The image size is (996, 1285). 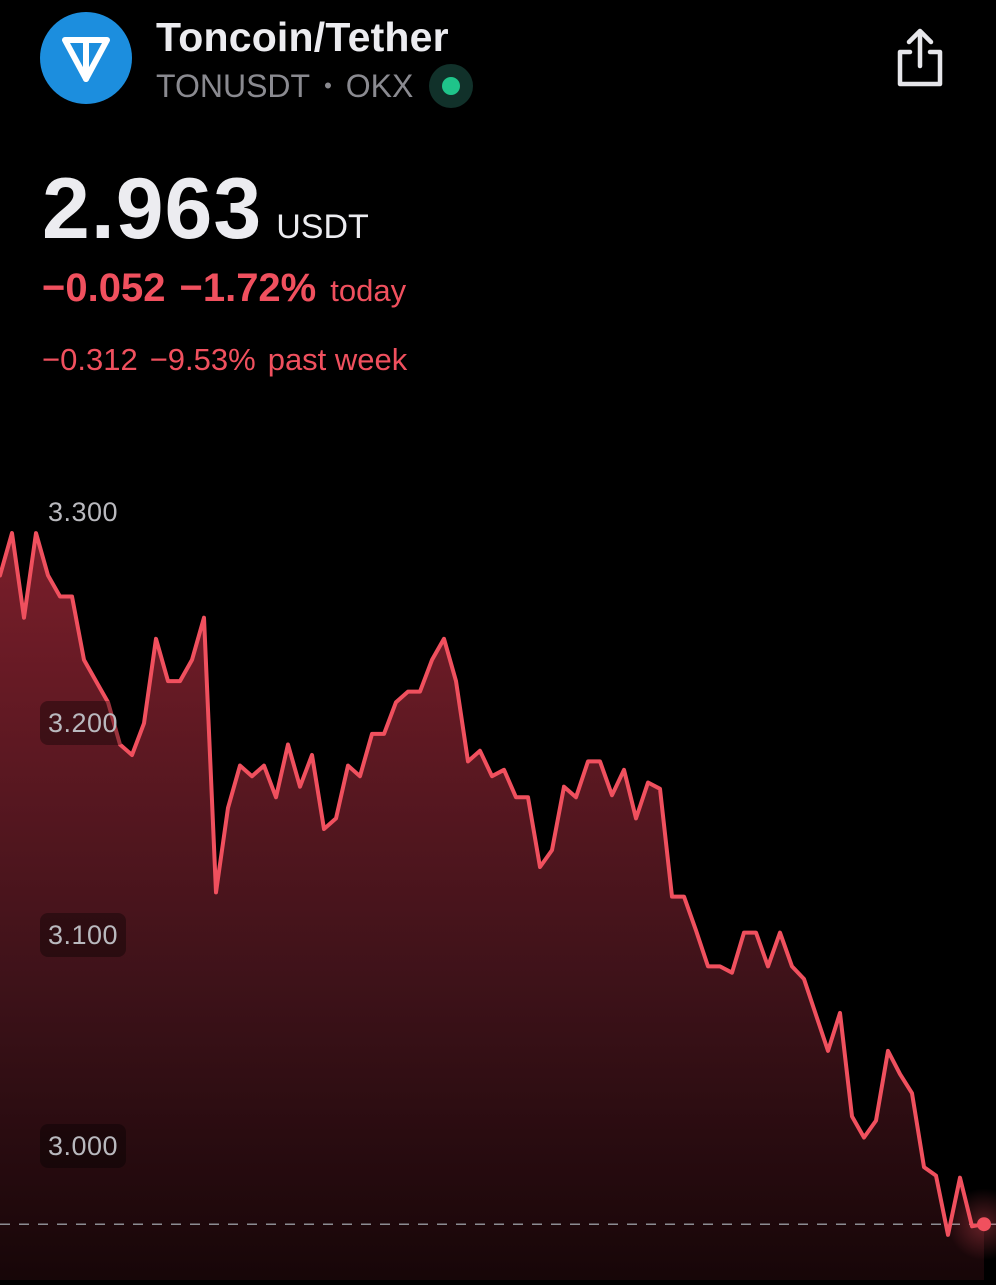 What do you see at coordinates (984, 1224) in the screenshot?
I see `last-price-dot` at bounding box center [984, 1224].